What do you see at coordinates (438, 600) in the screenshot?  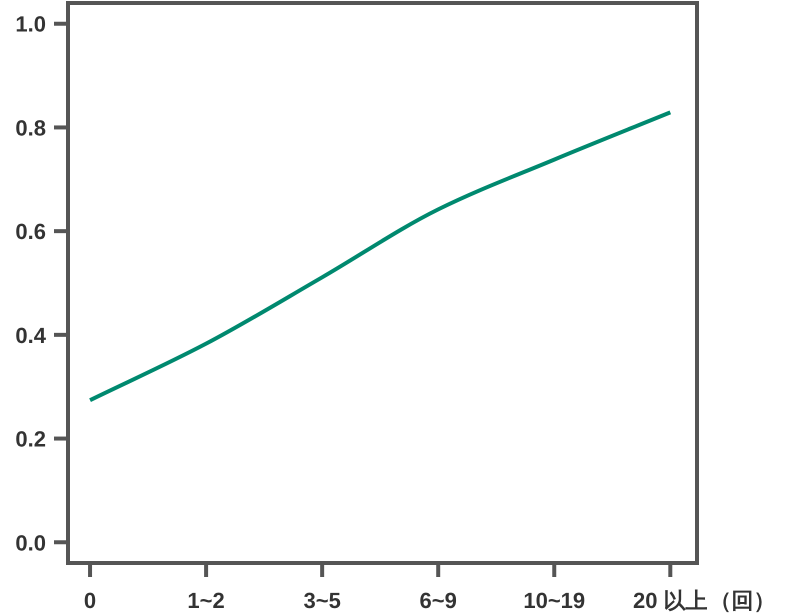 I see `x-tick-label: 6~9` at bounding box center [438, 600].